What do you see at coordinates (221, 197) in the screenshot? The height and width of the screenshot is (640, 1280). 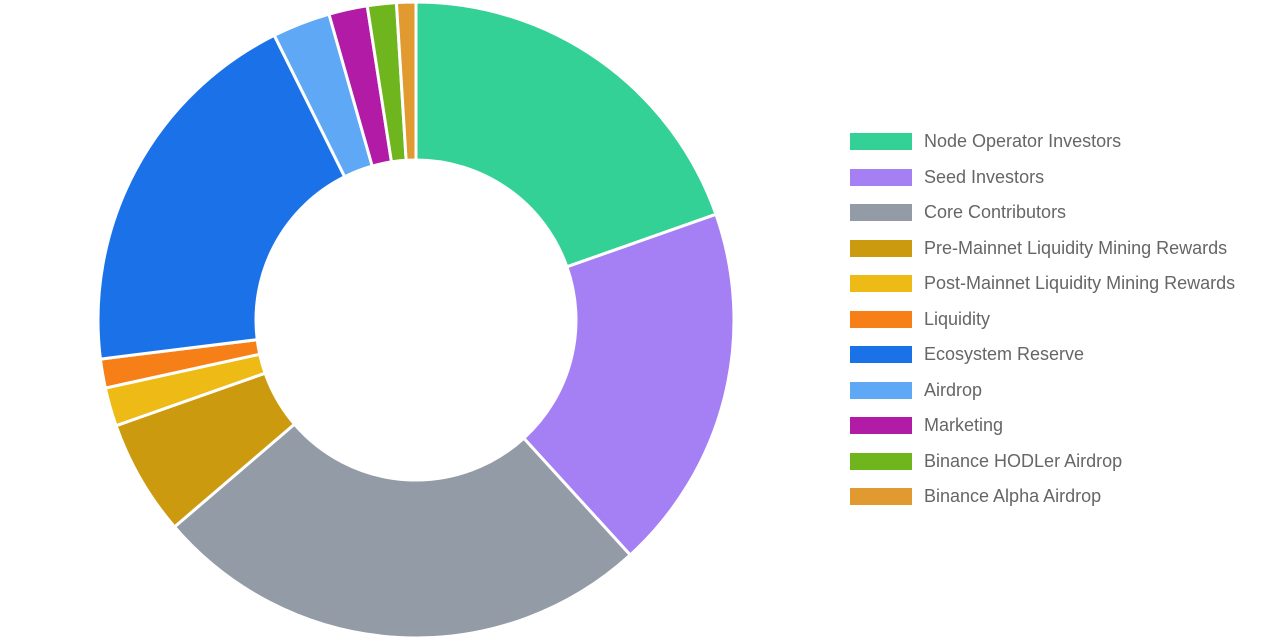 I see `slice-ecosystem-reserve` at bounding box center [221, 197].